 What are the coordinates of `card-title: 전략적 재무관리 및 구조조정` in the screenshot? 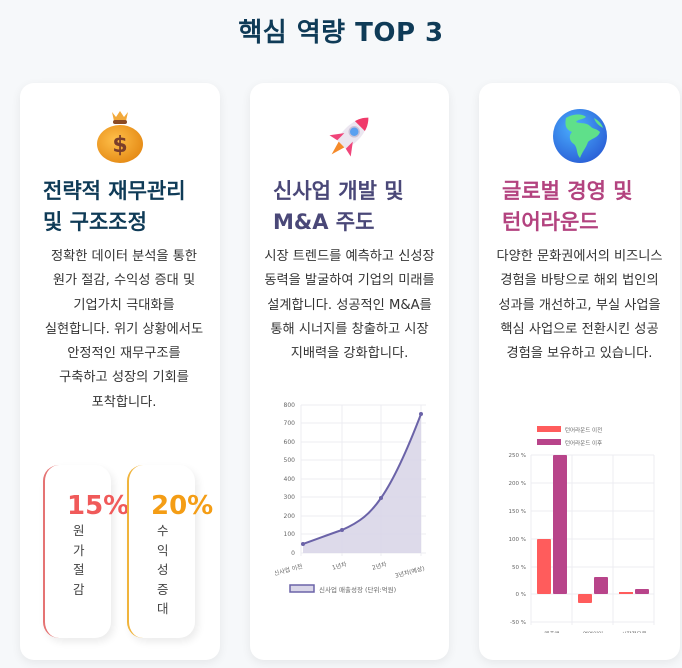 It's located at (126, 207).